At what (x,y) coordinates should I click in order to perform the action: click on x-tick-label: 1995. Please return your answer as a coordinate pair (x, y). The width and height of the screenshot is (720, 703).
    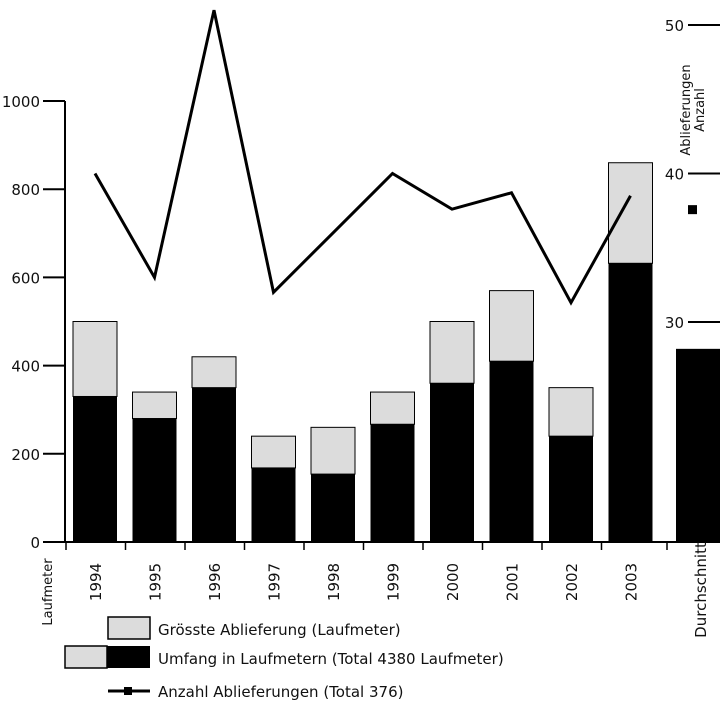
    Looking at the image, I should click on (156, 582).